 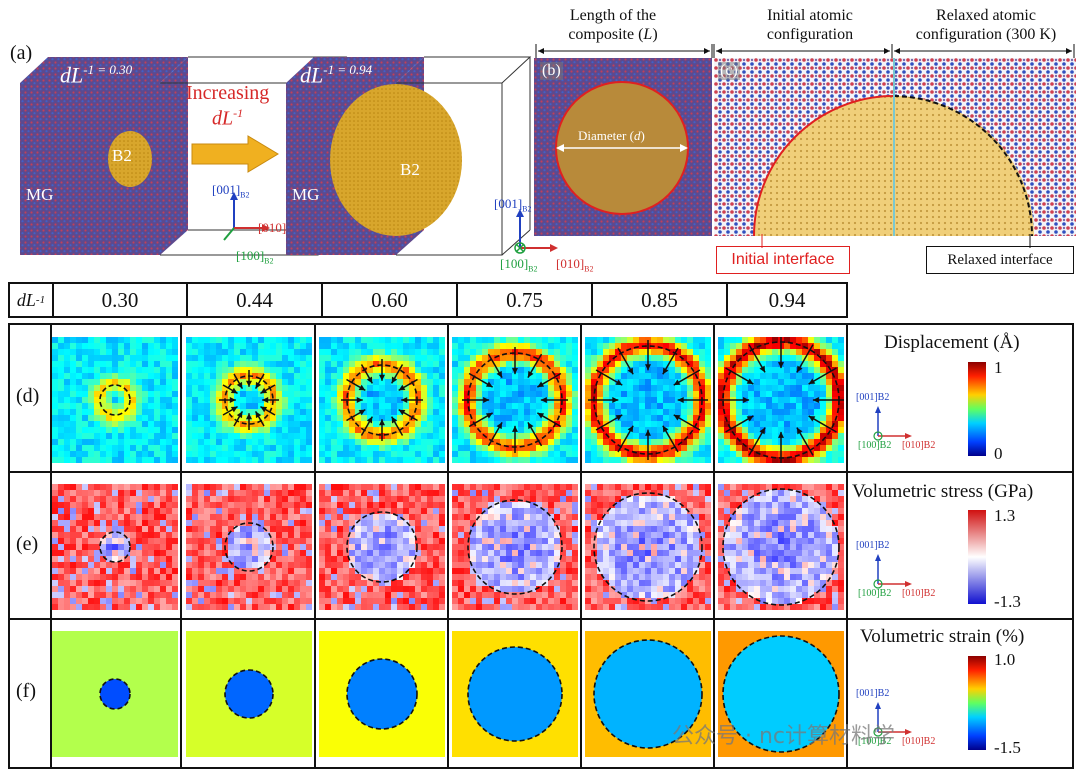 What do you see at coordinates (390, 300) in the screenshot?
I see `ratio-value: 0.60` at bounding box center [390, 300].